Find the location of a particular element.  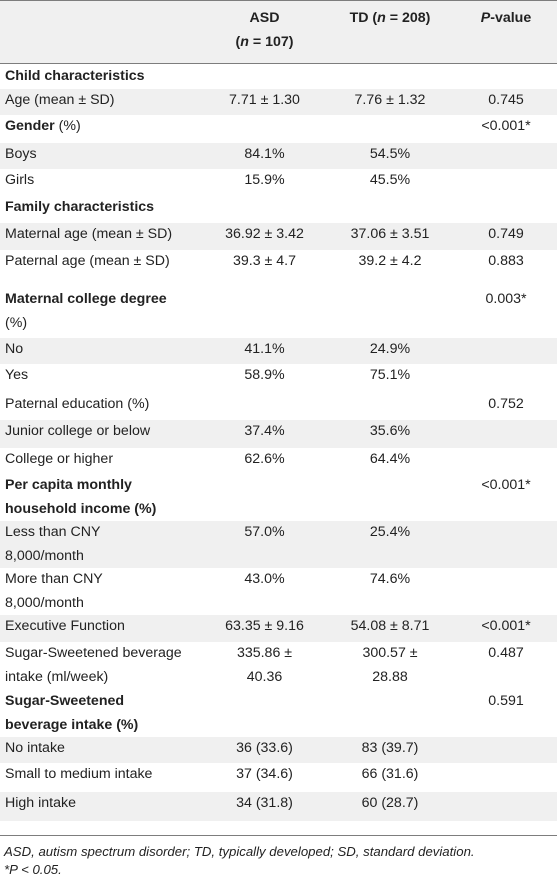

row-label-text: College or higher is located at coordinates (59, 459).